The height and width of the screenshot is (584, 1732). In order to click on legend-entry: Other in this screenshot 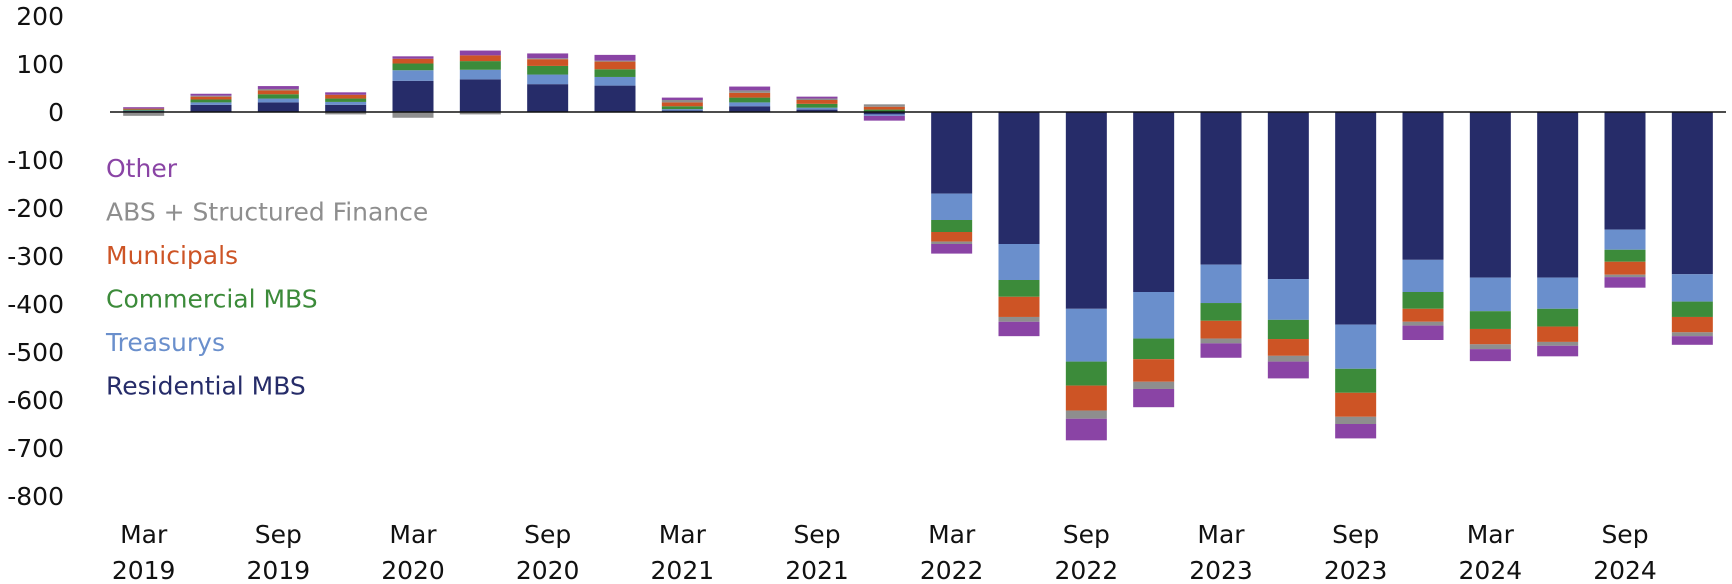, I will do `click(142, 168)`.